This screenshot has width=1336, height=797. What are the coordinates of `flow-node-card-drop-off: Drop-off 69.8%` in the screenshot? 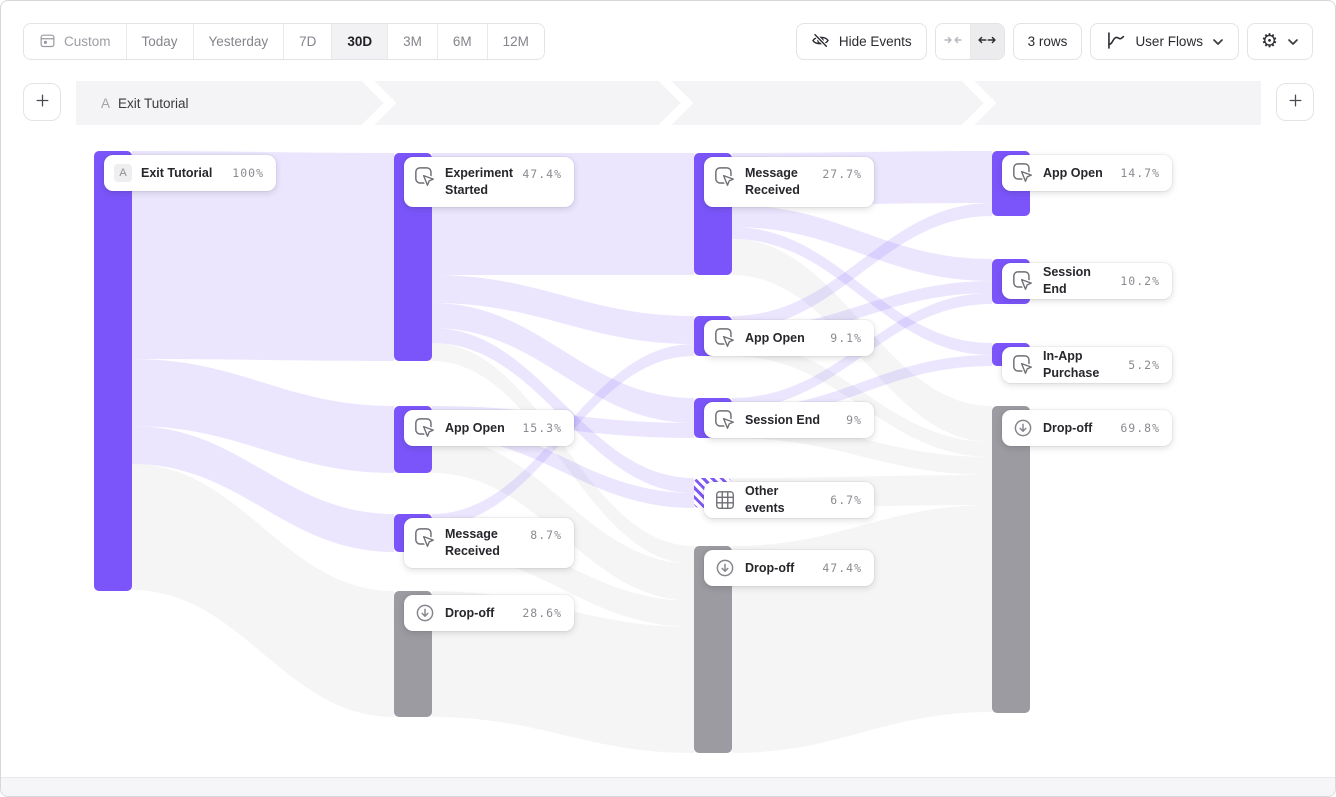 It's located at (1087, 428).